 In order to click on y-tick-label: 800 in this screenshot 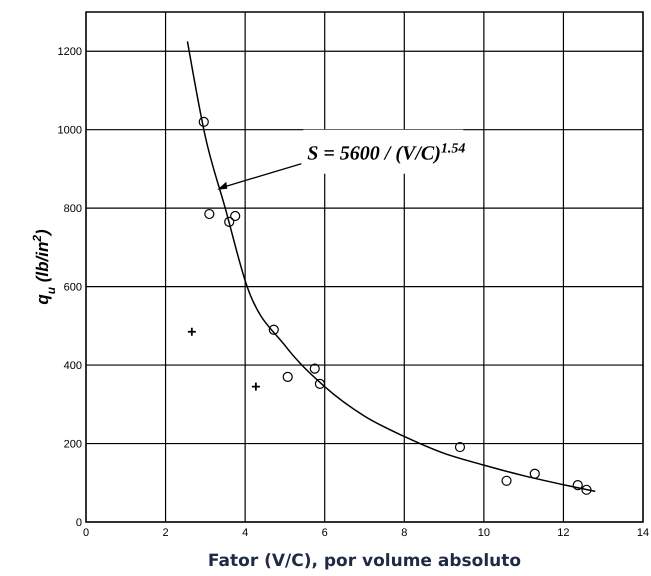, I will do `click(73, 209)`.